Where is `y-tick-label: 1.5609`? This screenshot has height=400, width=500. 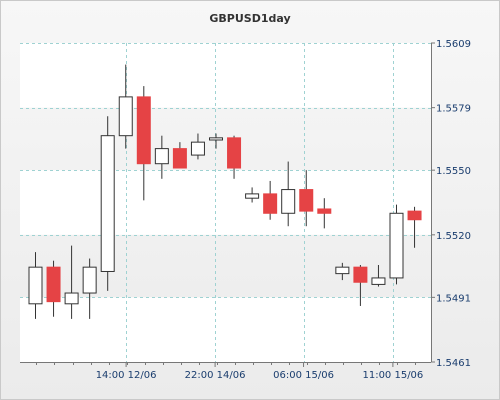 y-tick-label: 1.5609 is located at coordinates (453, 44).